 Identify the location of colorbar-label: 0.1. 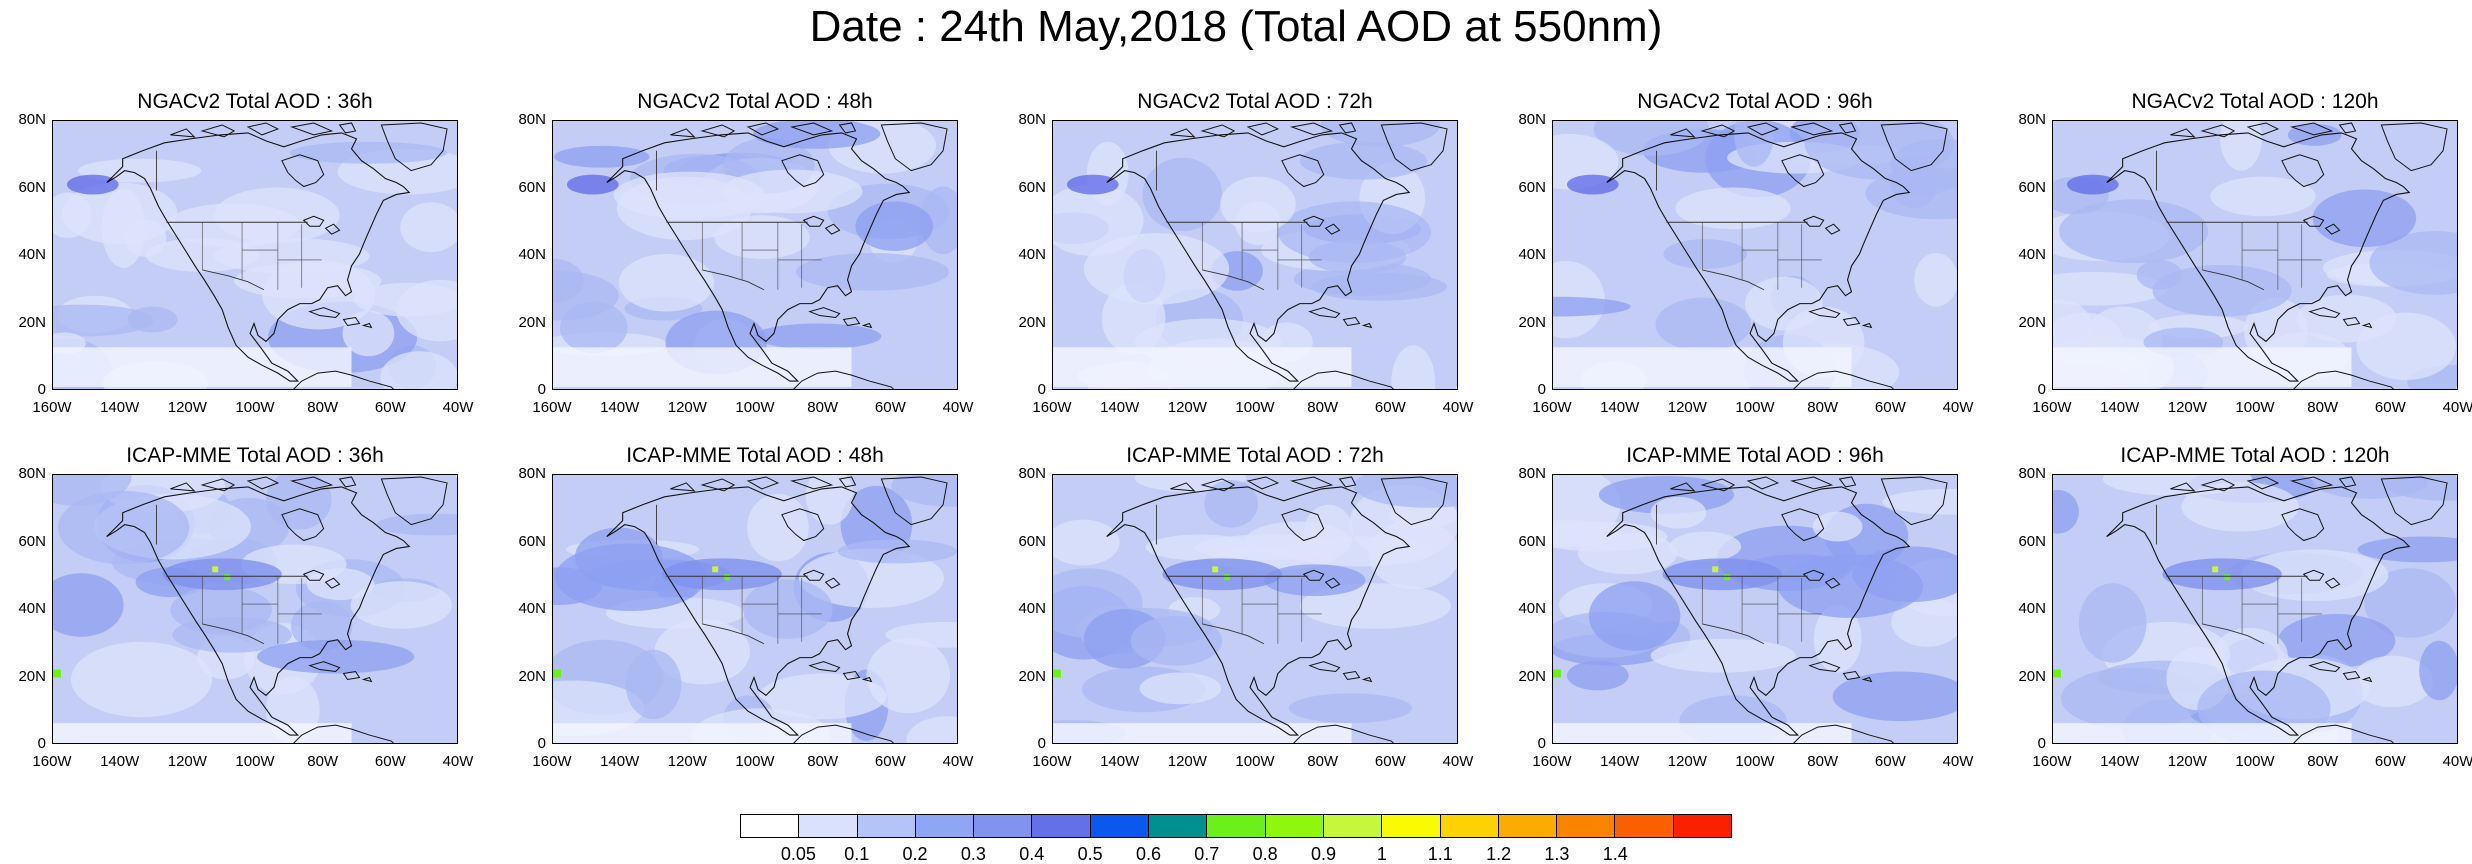
(857, 854).